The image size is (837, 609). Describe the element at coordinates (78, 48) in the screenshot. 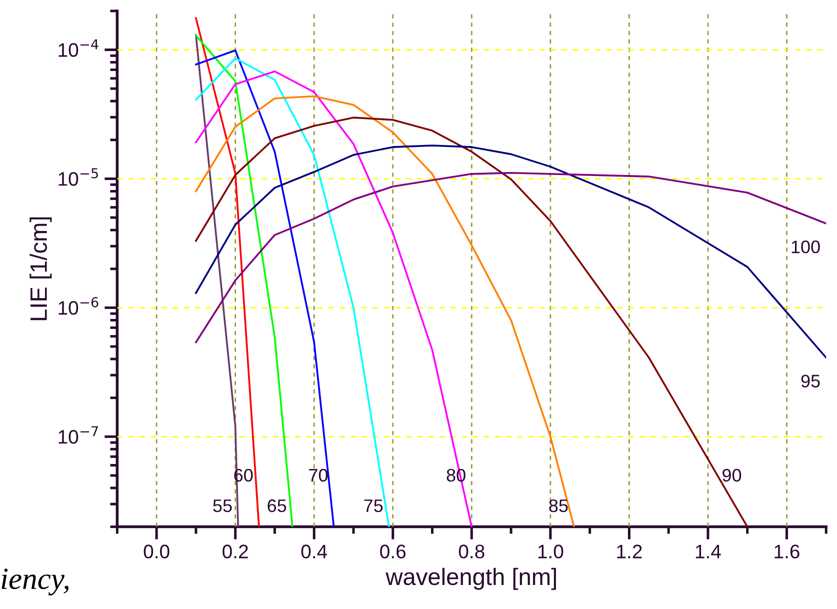

I see `y-tick-label: 10$^{−4}$` at that location.